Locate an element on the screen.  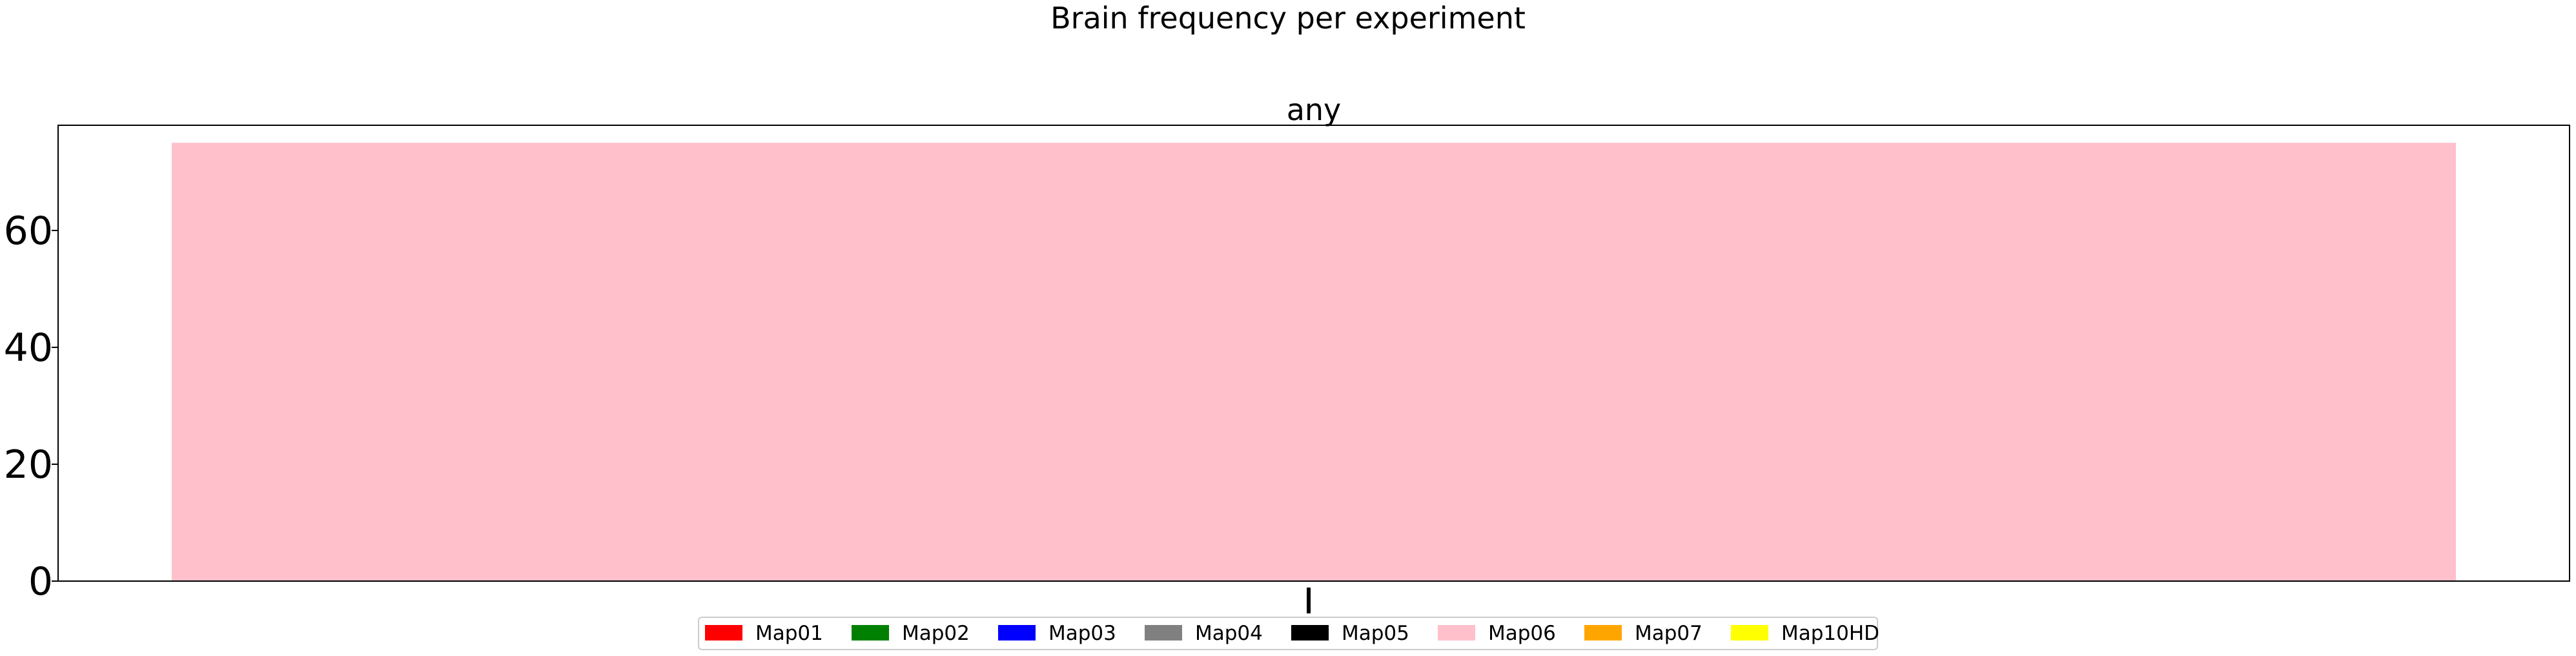
legend-label-map05: Map05 is located at coordinates (1376, 633).